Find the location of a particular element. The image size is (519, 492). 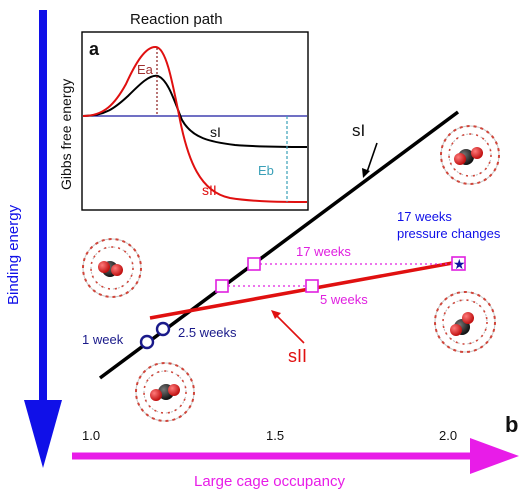

label-pressure-changes: pressure changes is located at coordinates (449, 233).